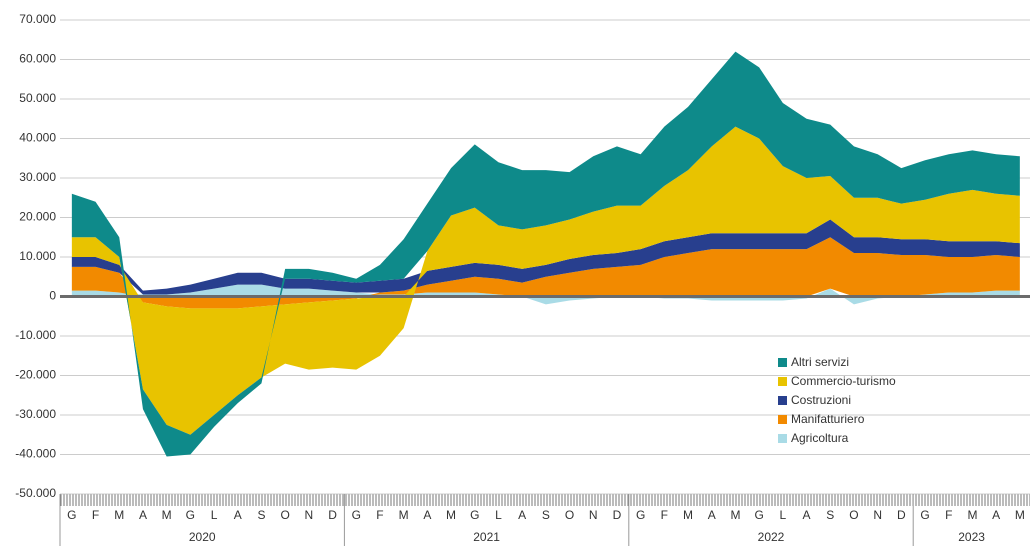  I want to click on year-label: 2021, so click(486, 537).